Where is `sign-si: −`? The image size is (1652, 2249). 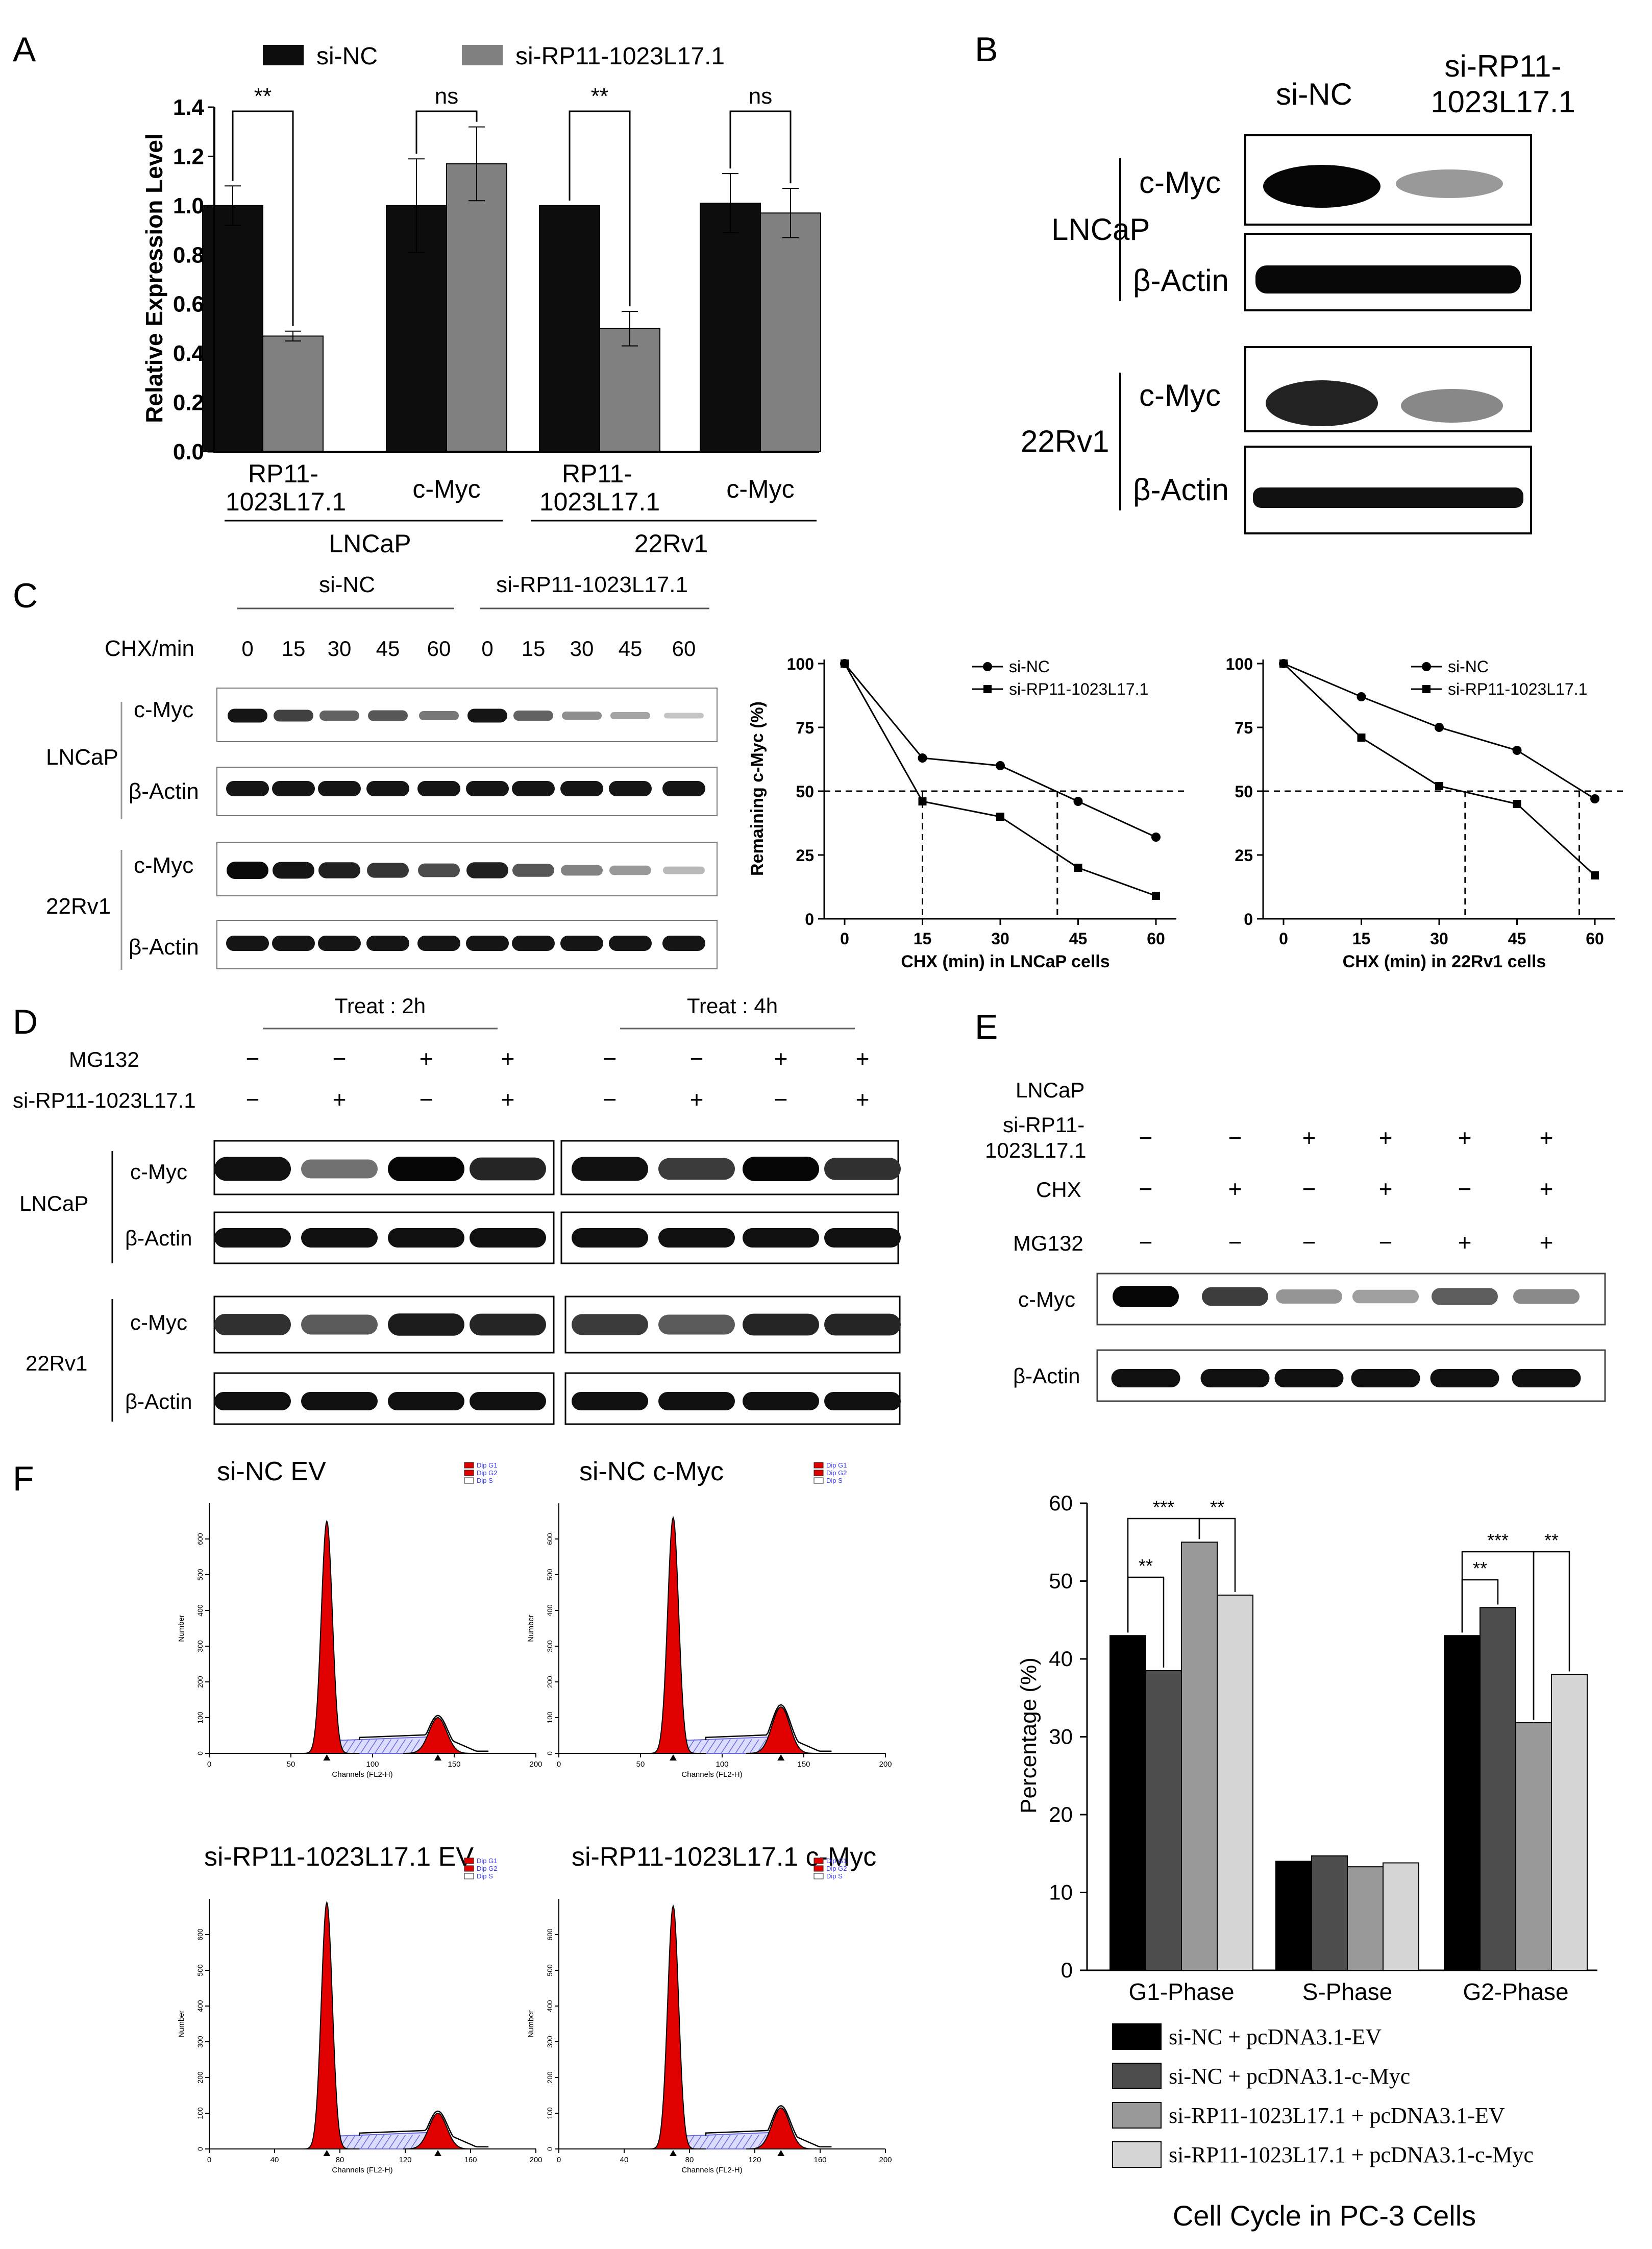
sign-si: − is located at coordinates (1146, 1137).